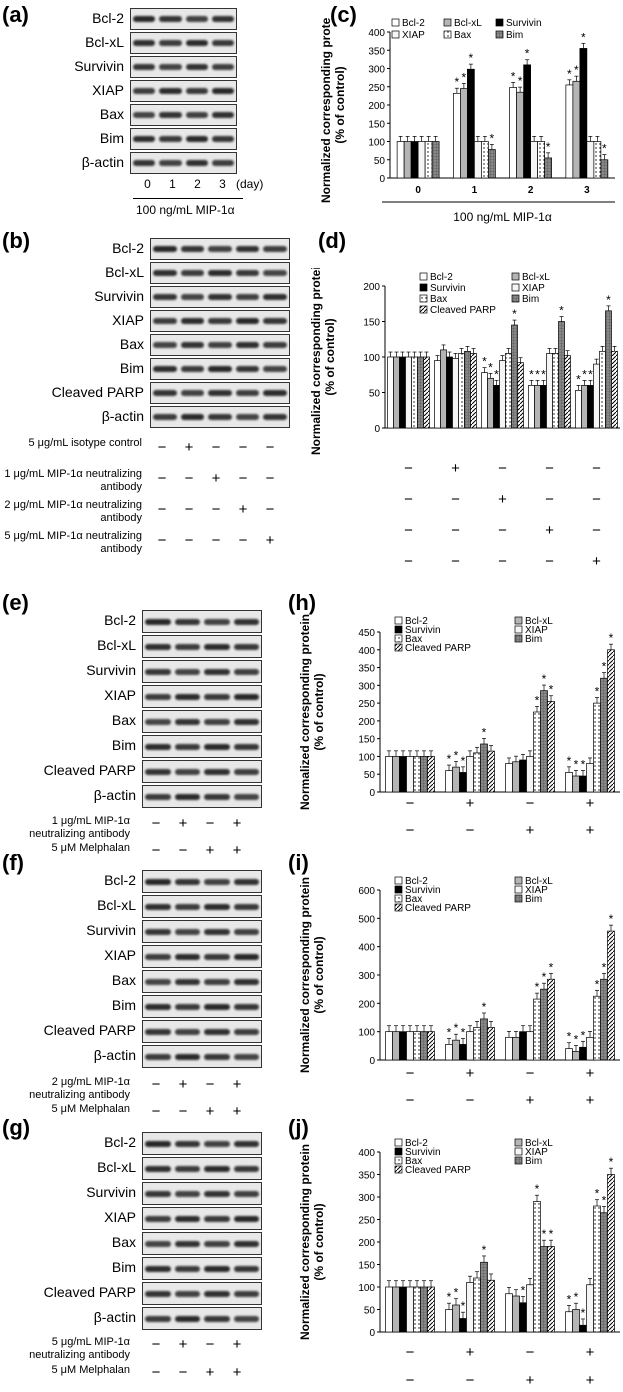 This screenshot has height=1392, width=623. What do you see at coordinates (305, 975) in the screenshot?
I see `y-axis-label-line: Normalized corresponding protein` at bounding box center [305, 975].